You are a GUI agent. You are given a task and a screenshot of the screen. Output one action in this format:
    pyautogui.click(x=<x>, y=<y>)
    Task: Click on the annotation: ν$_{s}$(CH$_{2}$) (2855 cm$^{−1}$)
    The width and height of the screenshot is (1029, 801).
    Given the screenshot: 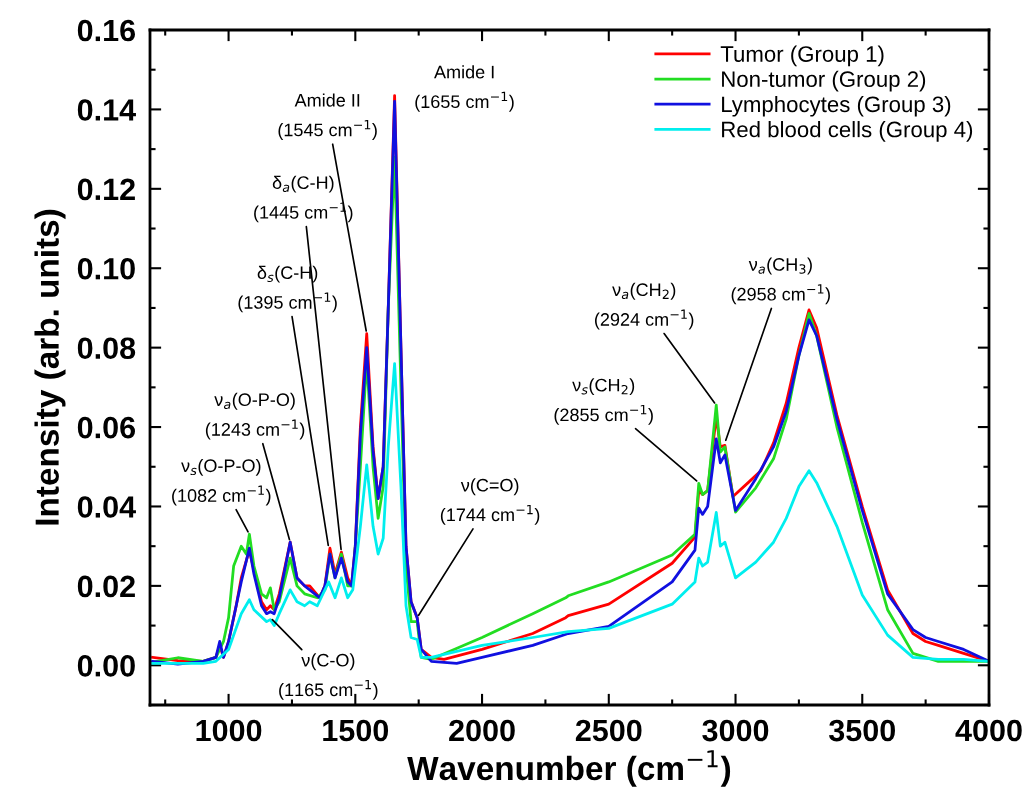 What is the action you would take?
    pyautogui.click(x=603, y=401)
    